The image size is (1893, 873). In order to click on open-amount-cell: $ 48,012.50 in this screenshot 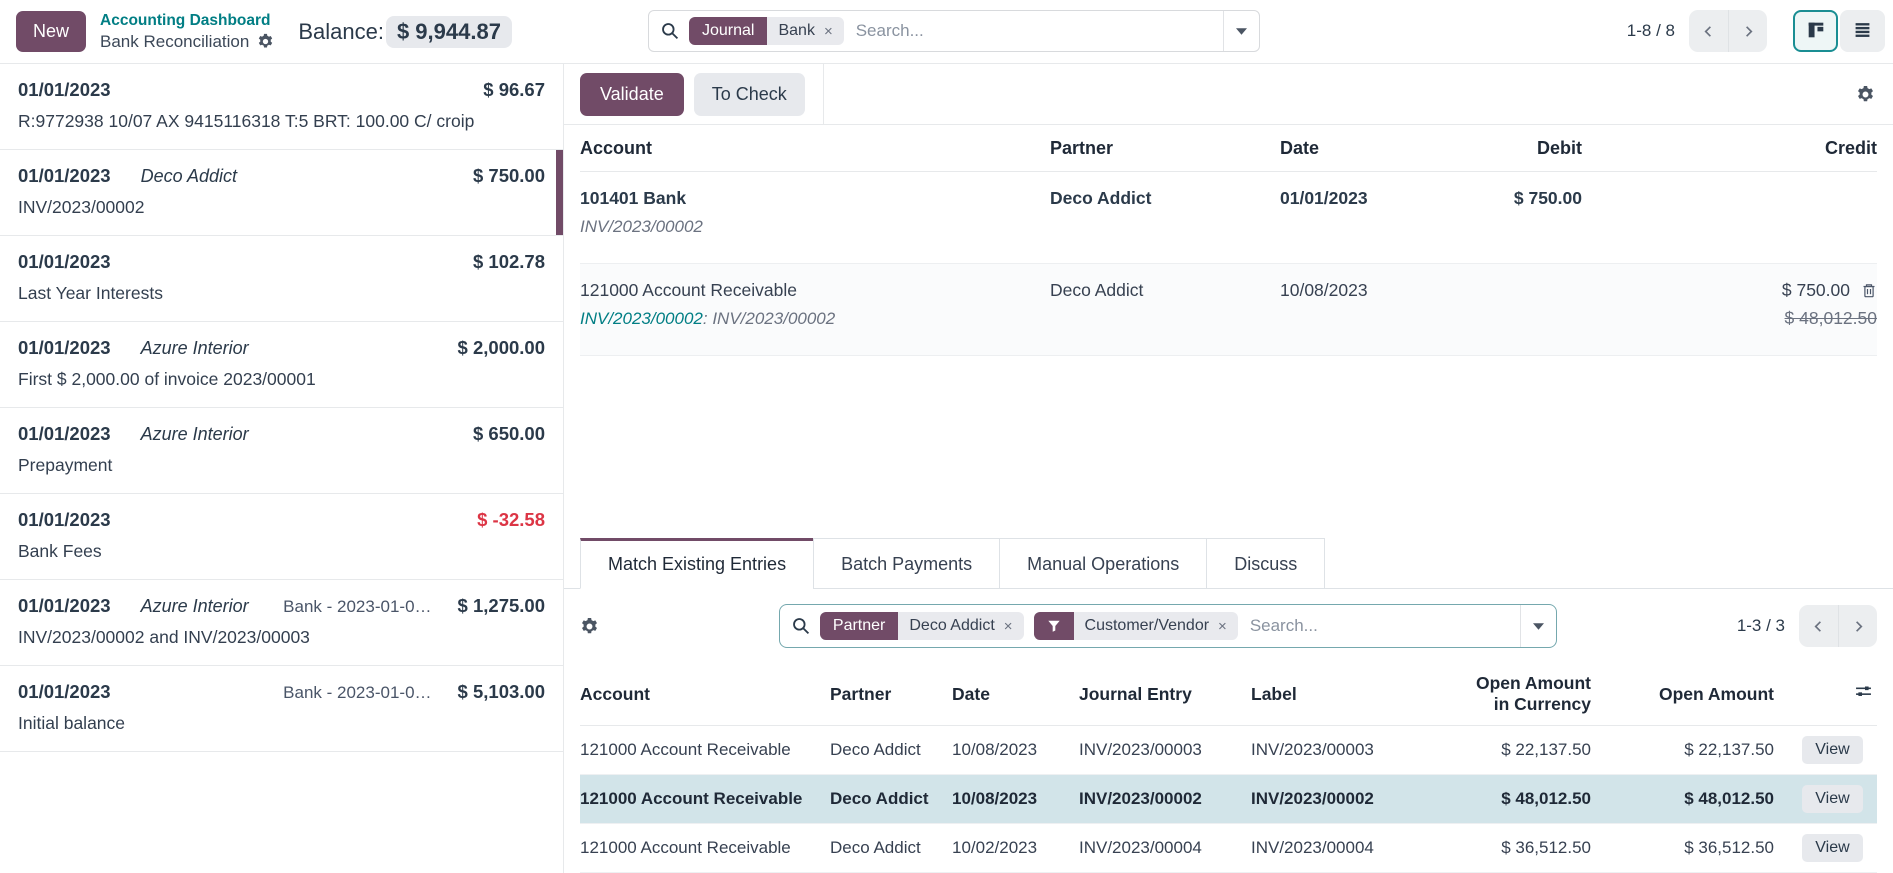, I will do `click(1729, 798)`.